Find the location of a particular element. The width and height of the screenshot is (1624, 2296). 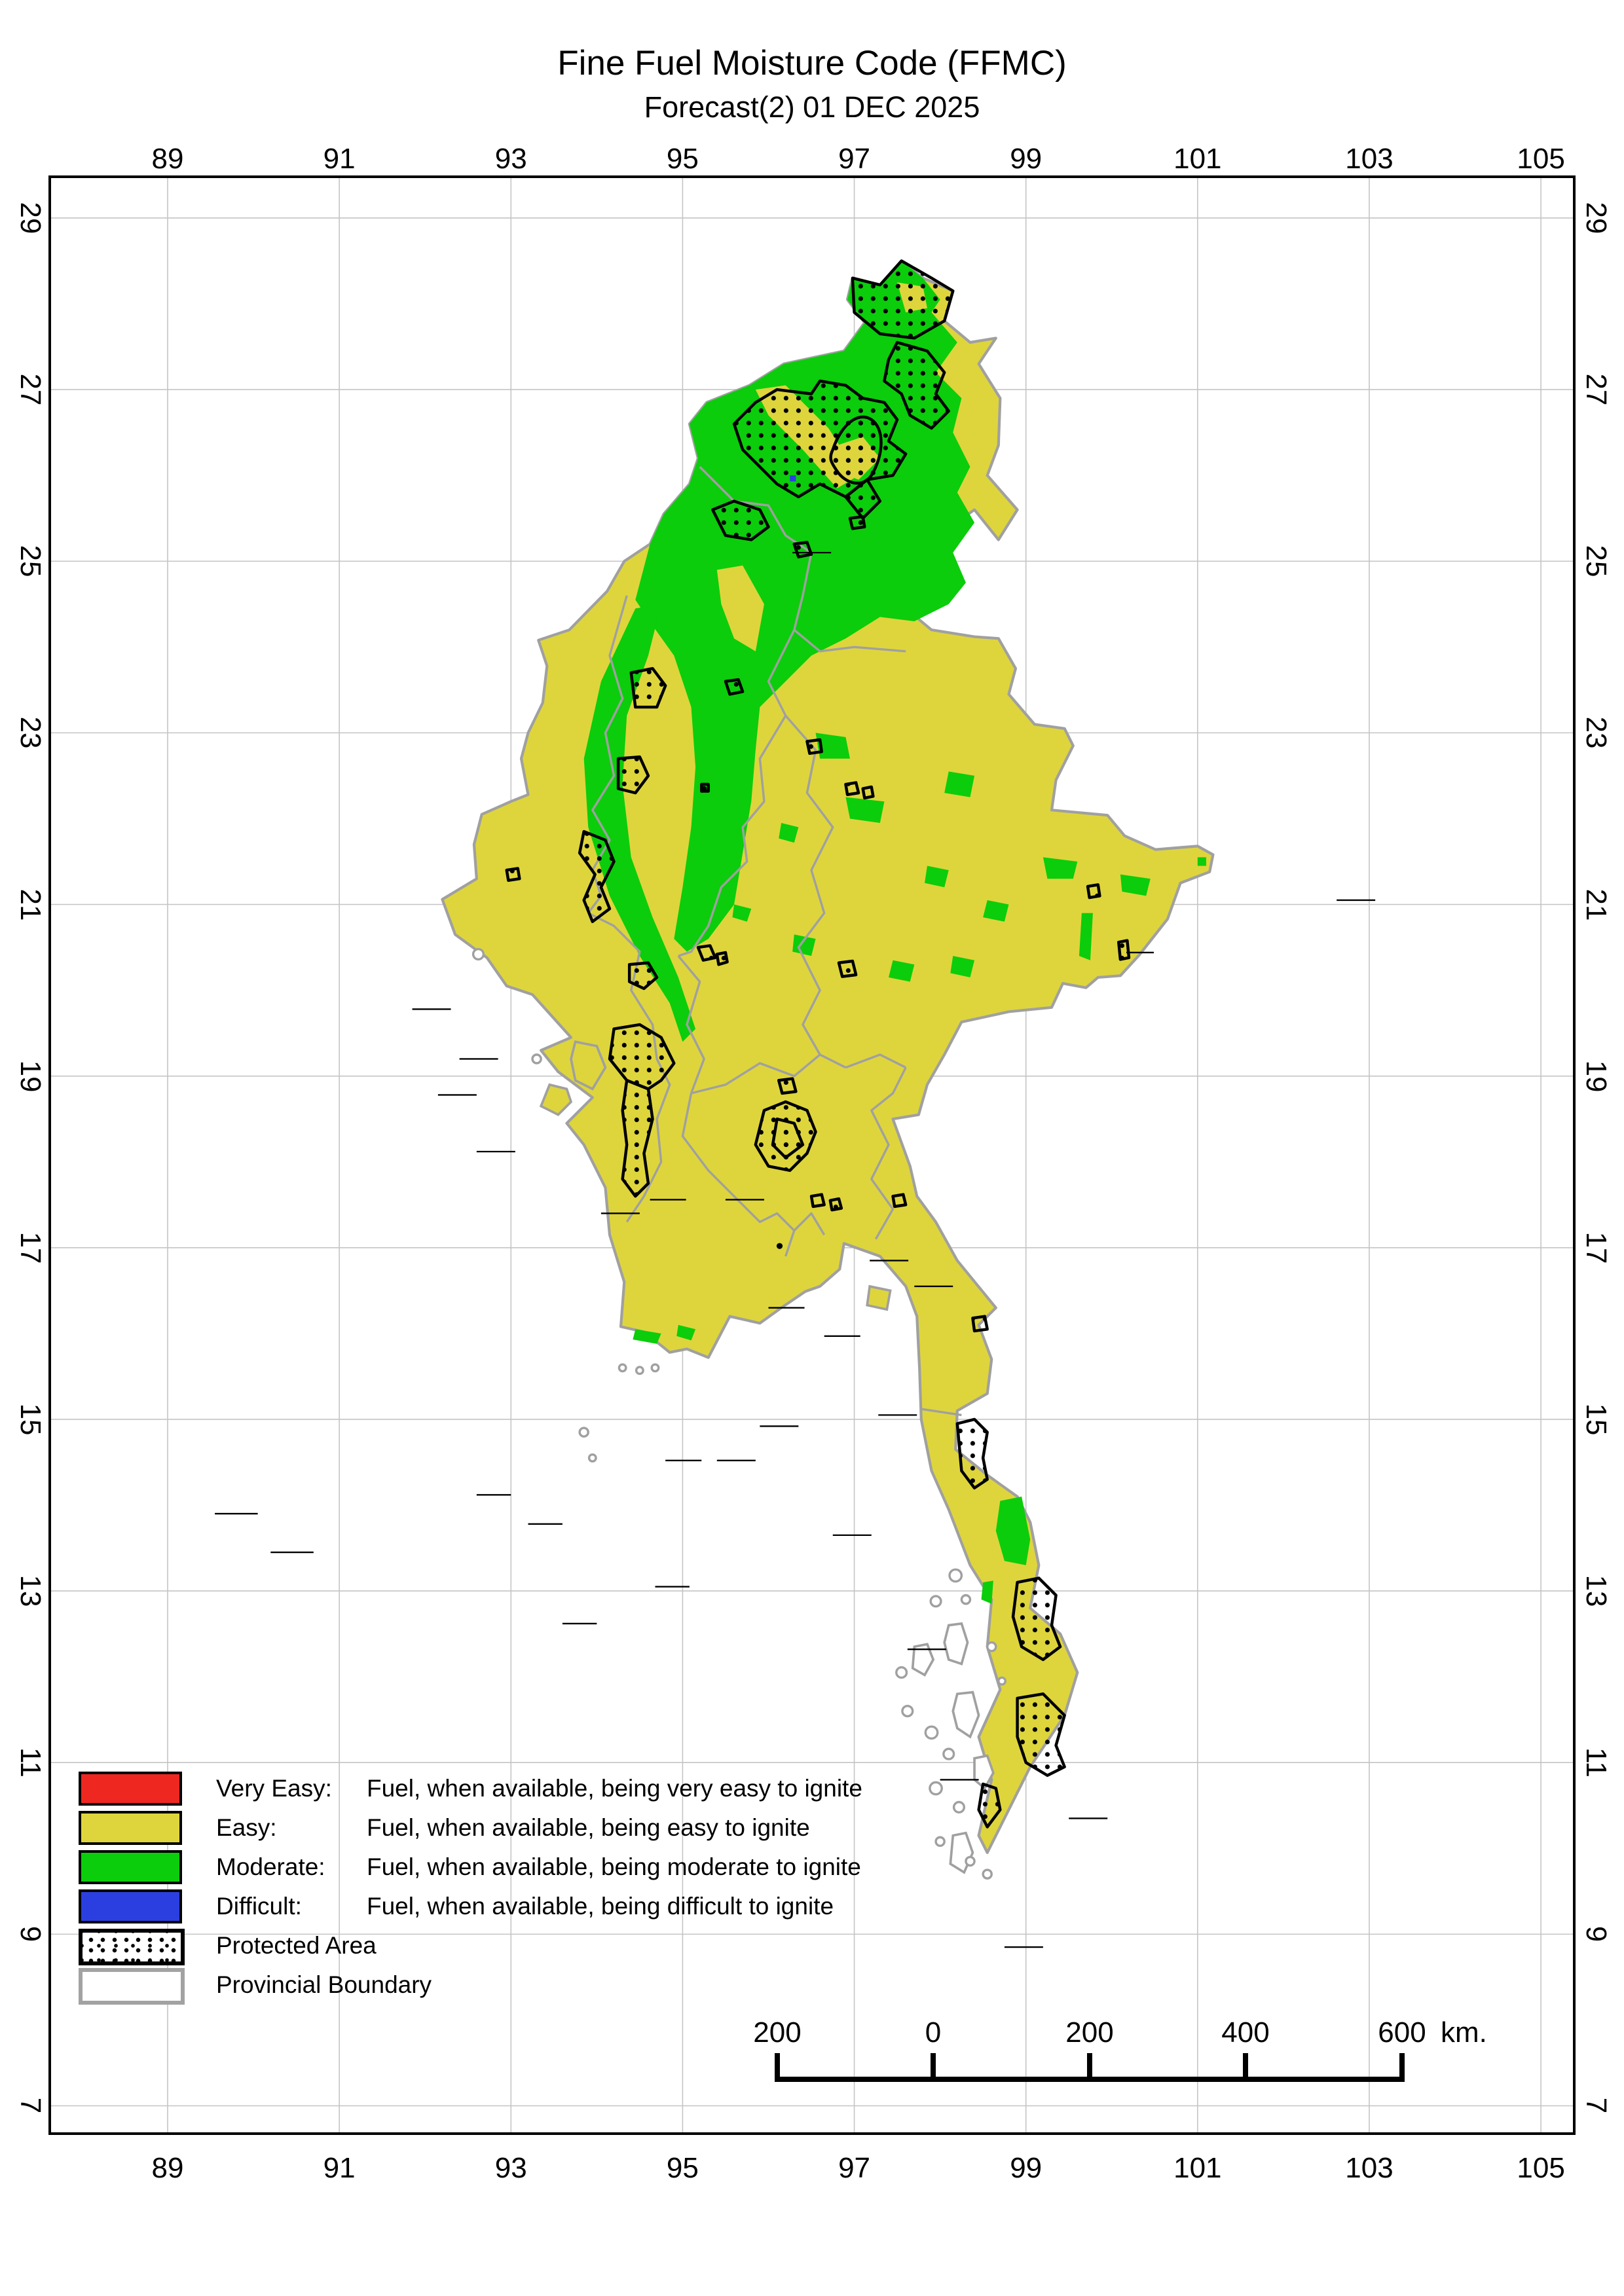

legend-label: Difficult: is located at coordinates (259, 1906).